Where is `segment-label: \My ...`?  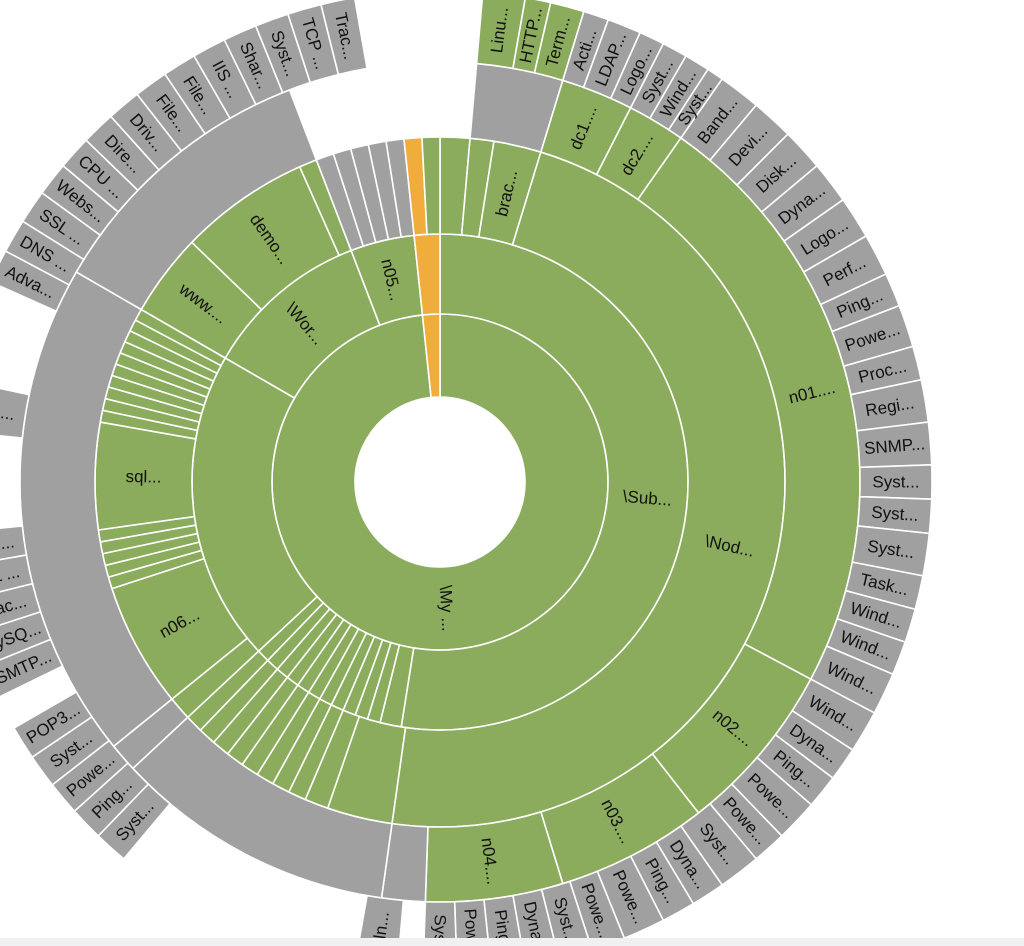 segment-label: \My ... is located at coordinates (446, 608).